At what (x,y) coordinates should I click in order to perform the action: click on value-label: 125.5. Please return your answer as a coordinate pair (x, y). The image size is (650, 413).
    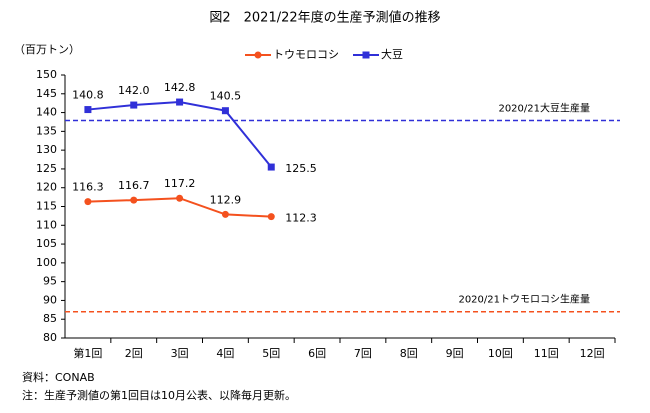
    Looking at the image, I should click on (301, 168).